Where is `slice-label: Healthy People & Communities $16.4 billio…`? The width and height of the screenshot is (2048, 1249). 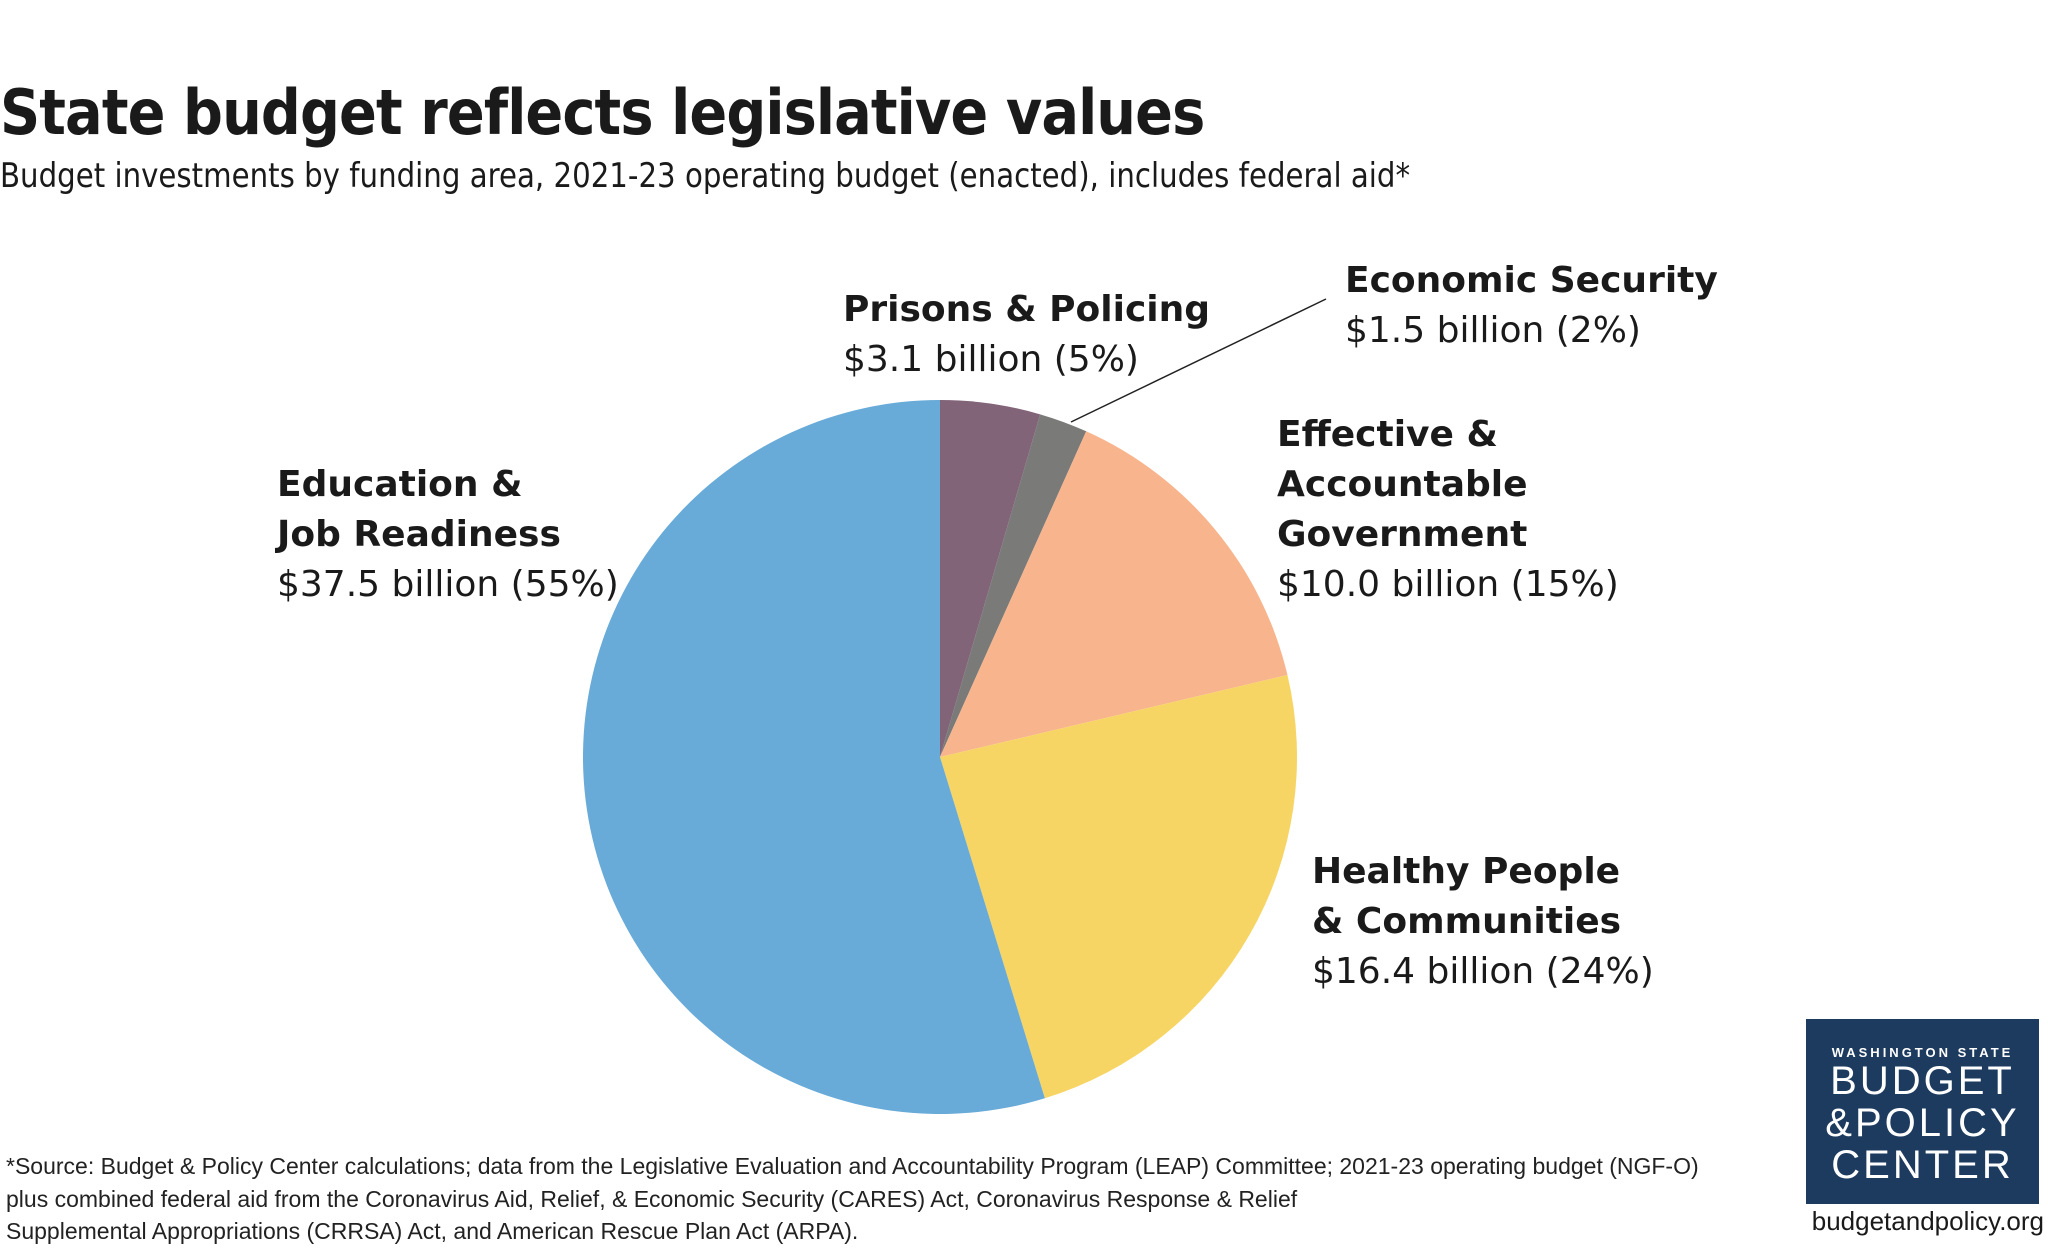 slice-label: Healthy People & Communities $16.4 billio… is located at coordinates (1483, 922).